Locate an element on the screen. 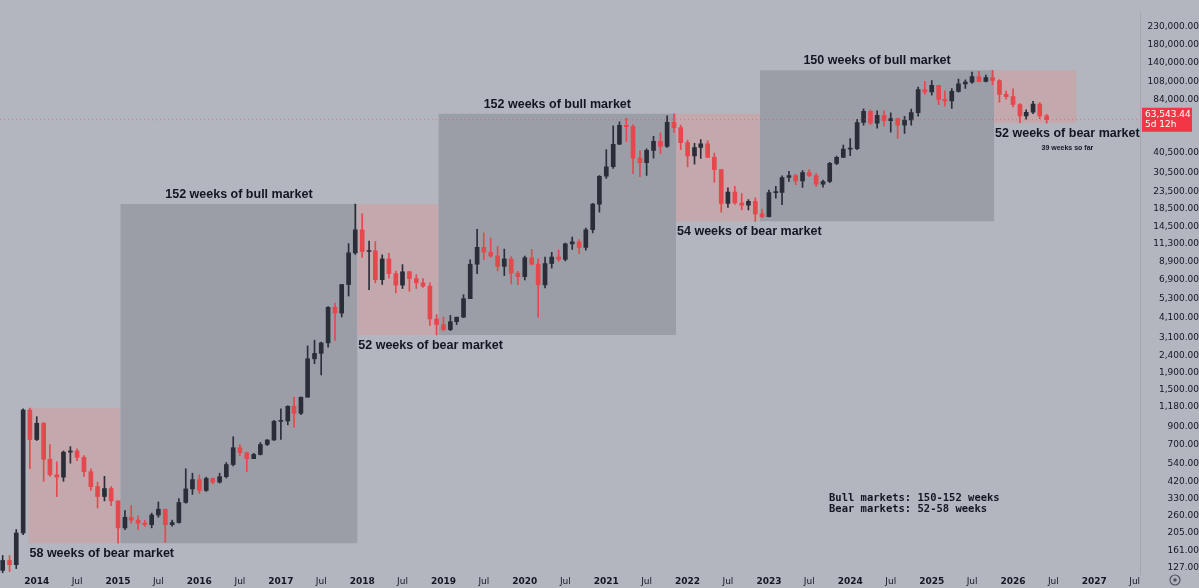 This screenshot has width=1199, height=588. y-tick-label: 230,000.00 is located at coordinates (1173, 26).